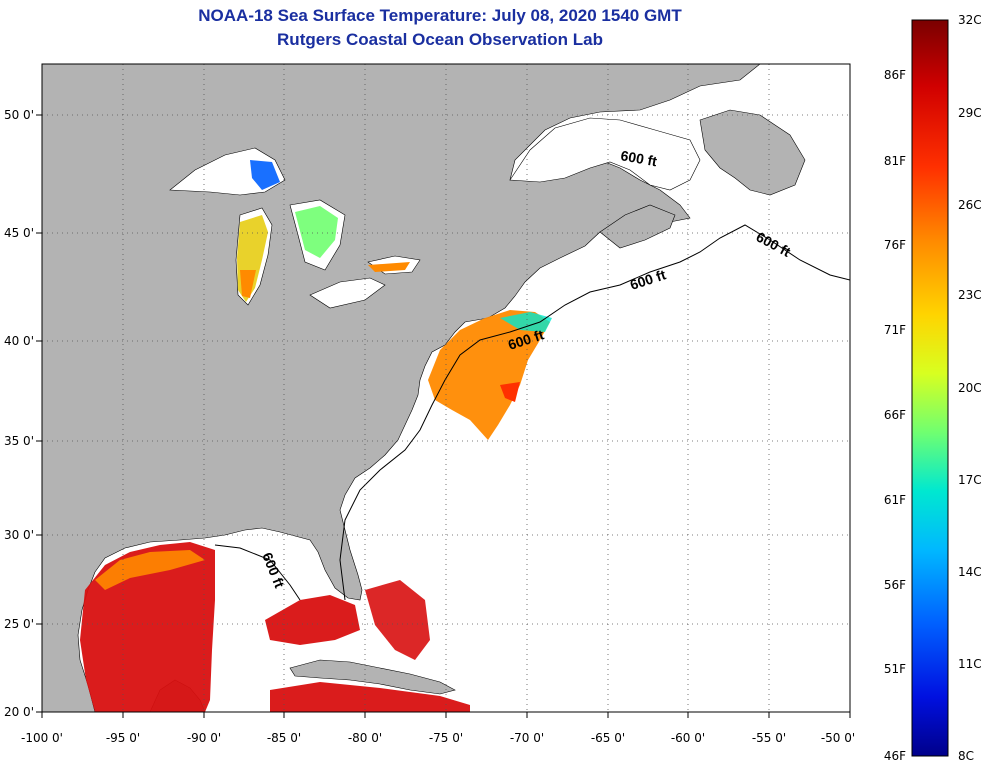  Describe the element at coordinates (895, 161) in the screenshot. I see `fahrenheit-label: 81F` at that location.